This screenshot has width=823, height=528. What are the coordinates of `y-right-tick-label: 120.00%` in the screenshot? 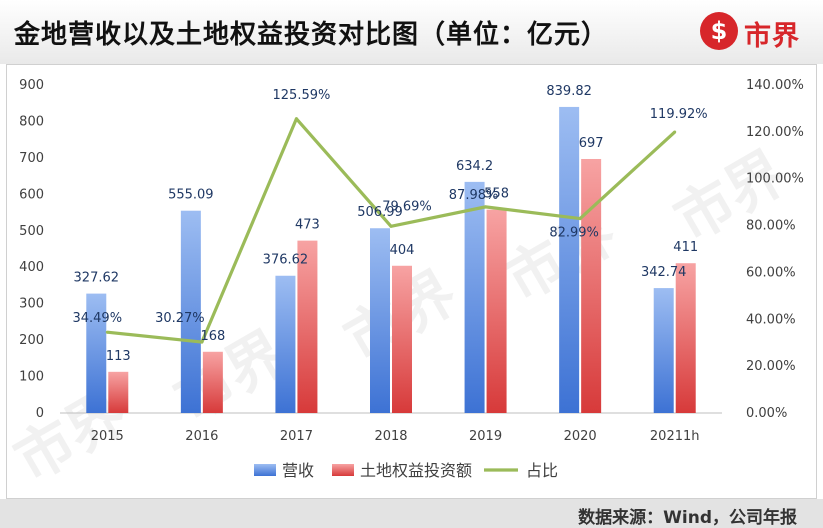 It's located at (775, 132).